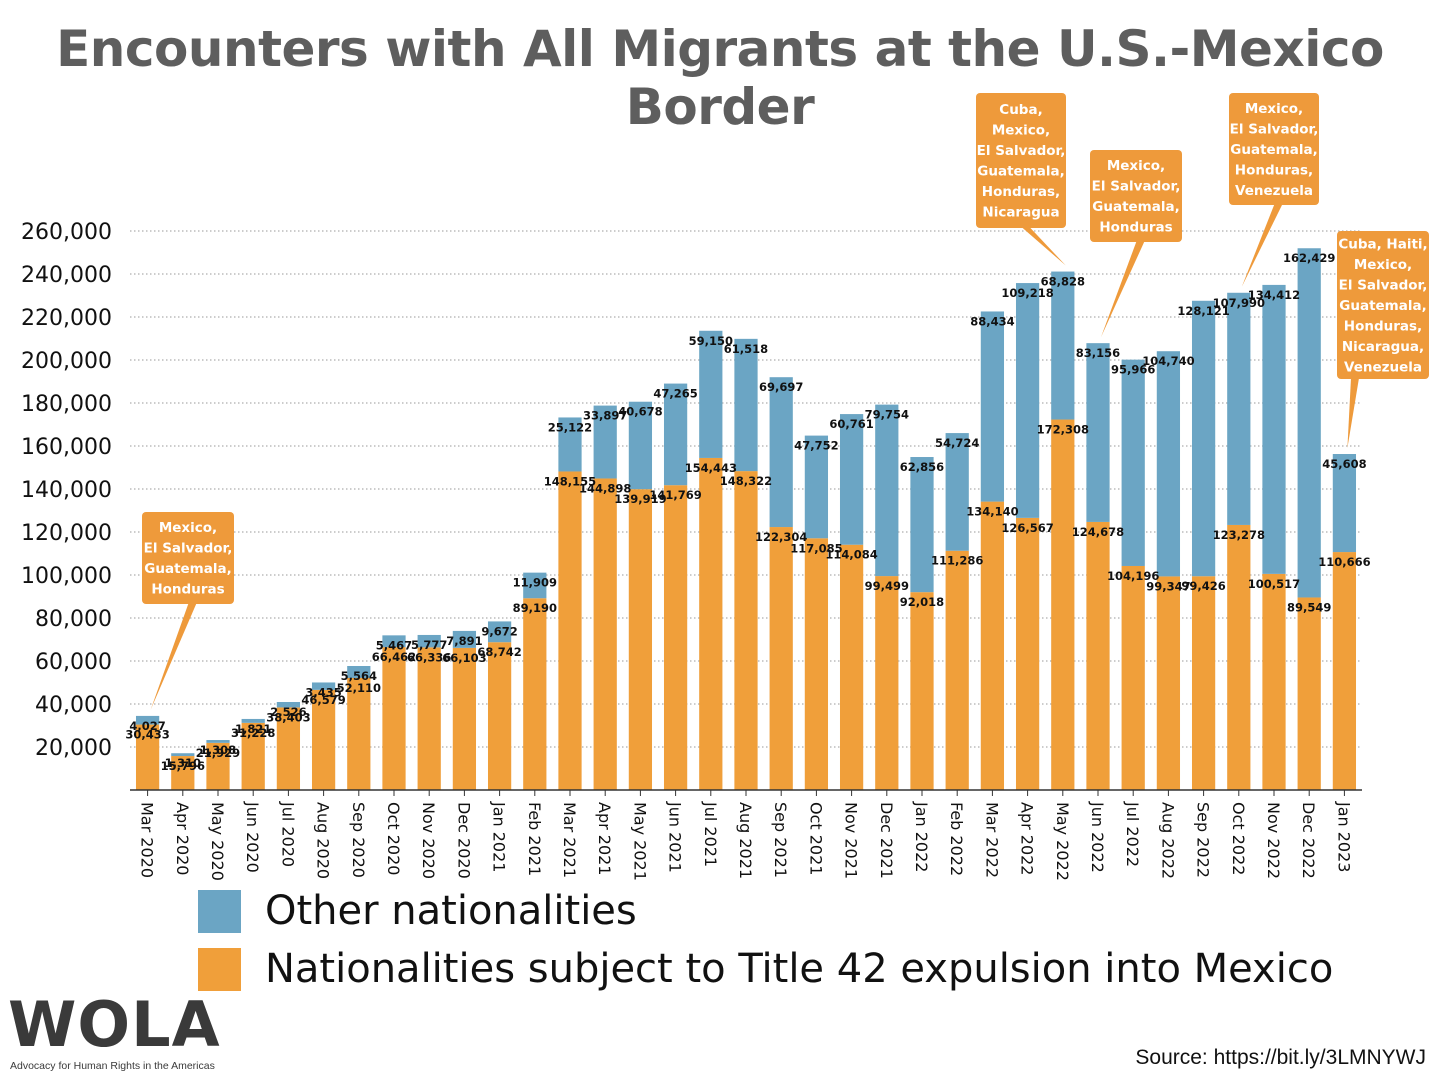 The height and width of the screenshot is (1080, 1440). Describe the element at coordinates (1133, 576) in the screenshot. I see `data-label-title42: 104,196` at that location.